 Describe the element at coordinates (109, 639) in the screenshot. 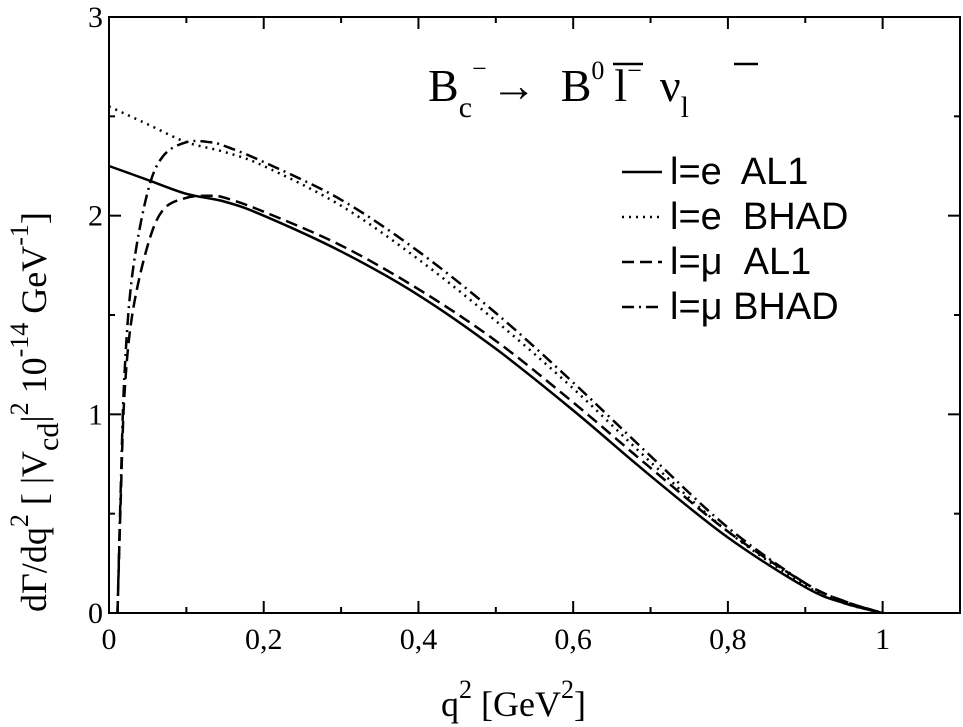

I see `x-tick-label: 0` at that location.